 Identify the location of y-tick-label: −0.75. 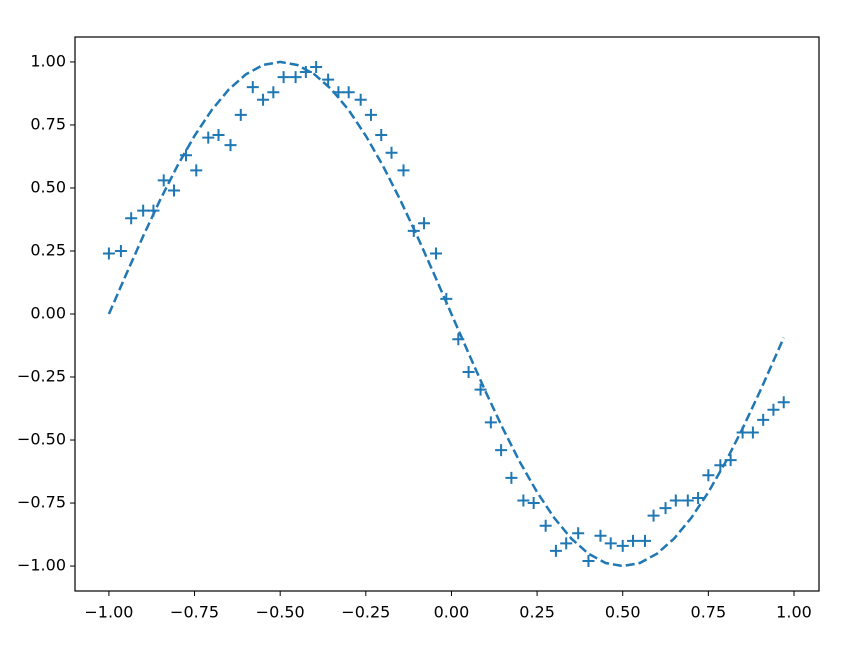
(41, 502).